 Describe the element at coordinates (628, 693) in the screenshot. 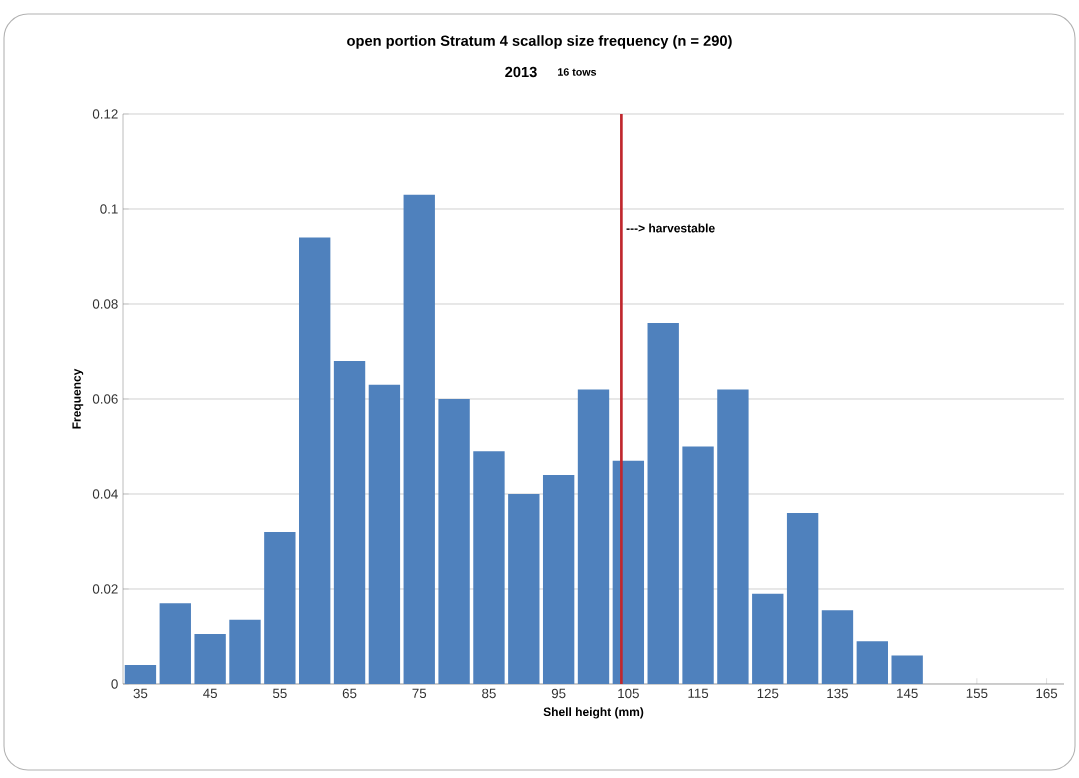

I see `x-tick-label: 105` at that location.